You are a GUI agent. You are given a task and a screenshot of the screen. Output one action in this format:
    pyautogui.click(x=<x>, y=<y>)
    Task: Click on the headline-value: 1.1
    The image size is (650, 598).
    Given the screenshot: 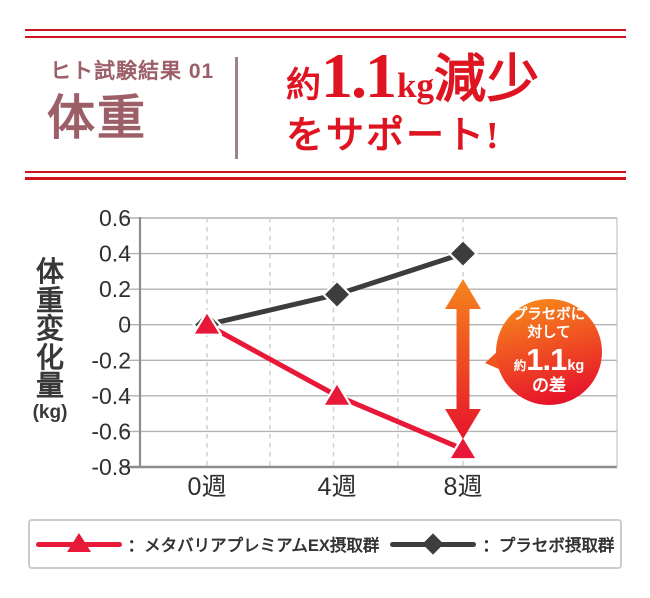 What is the action you would take?
    pyautogui.click(x=359, y=75)
    